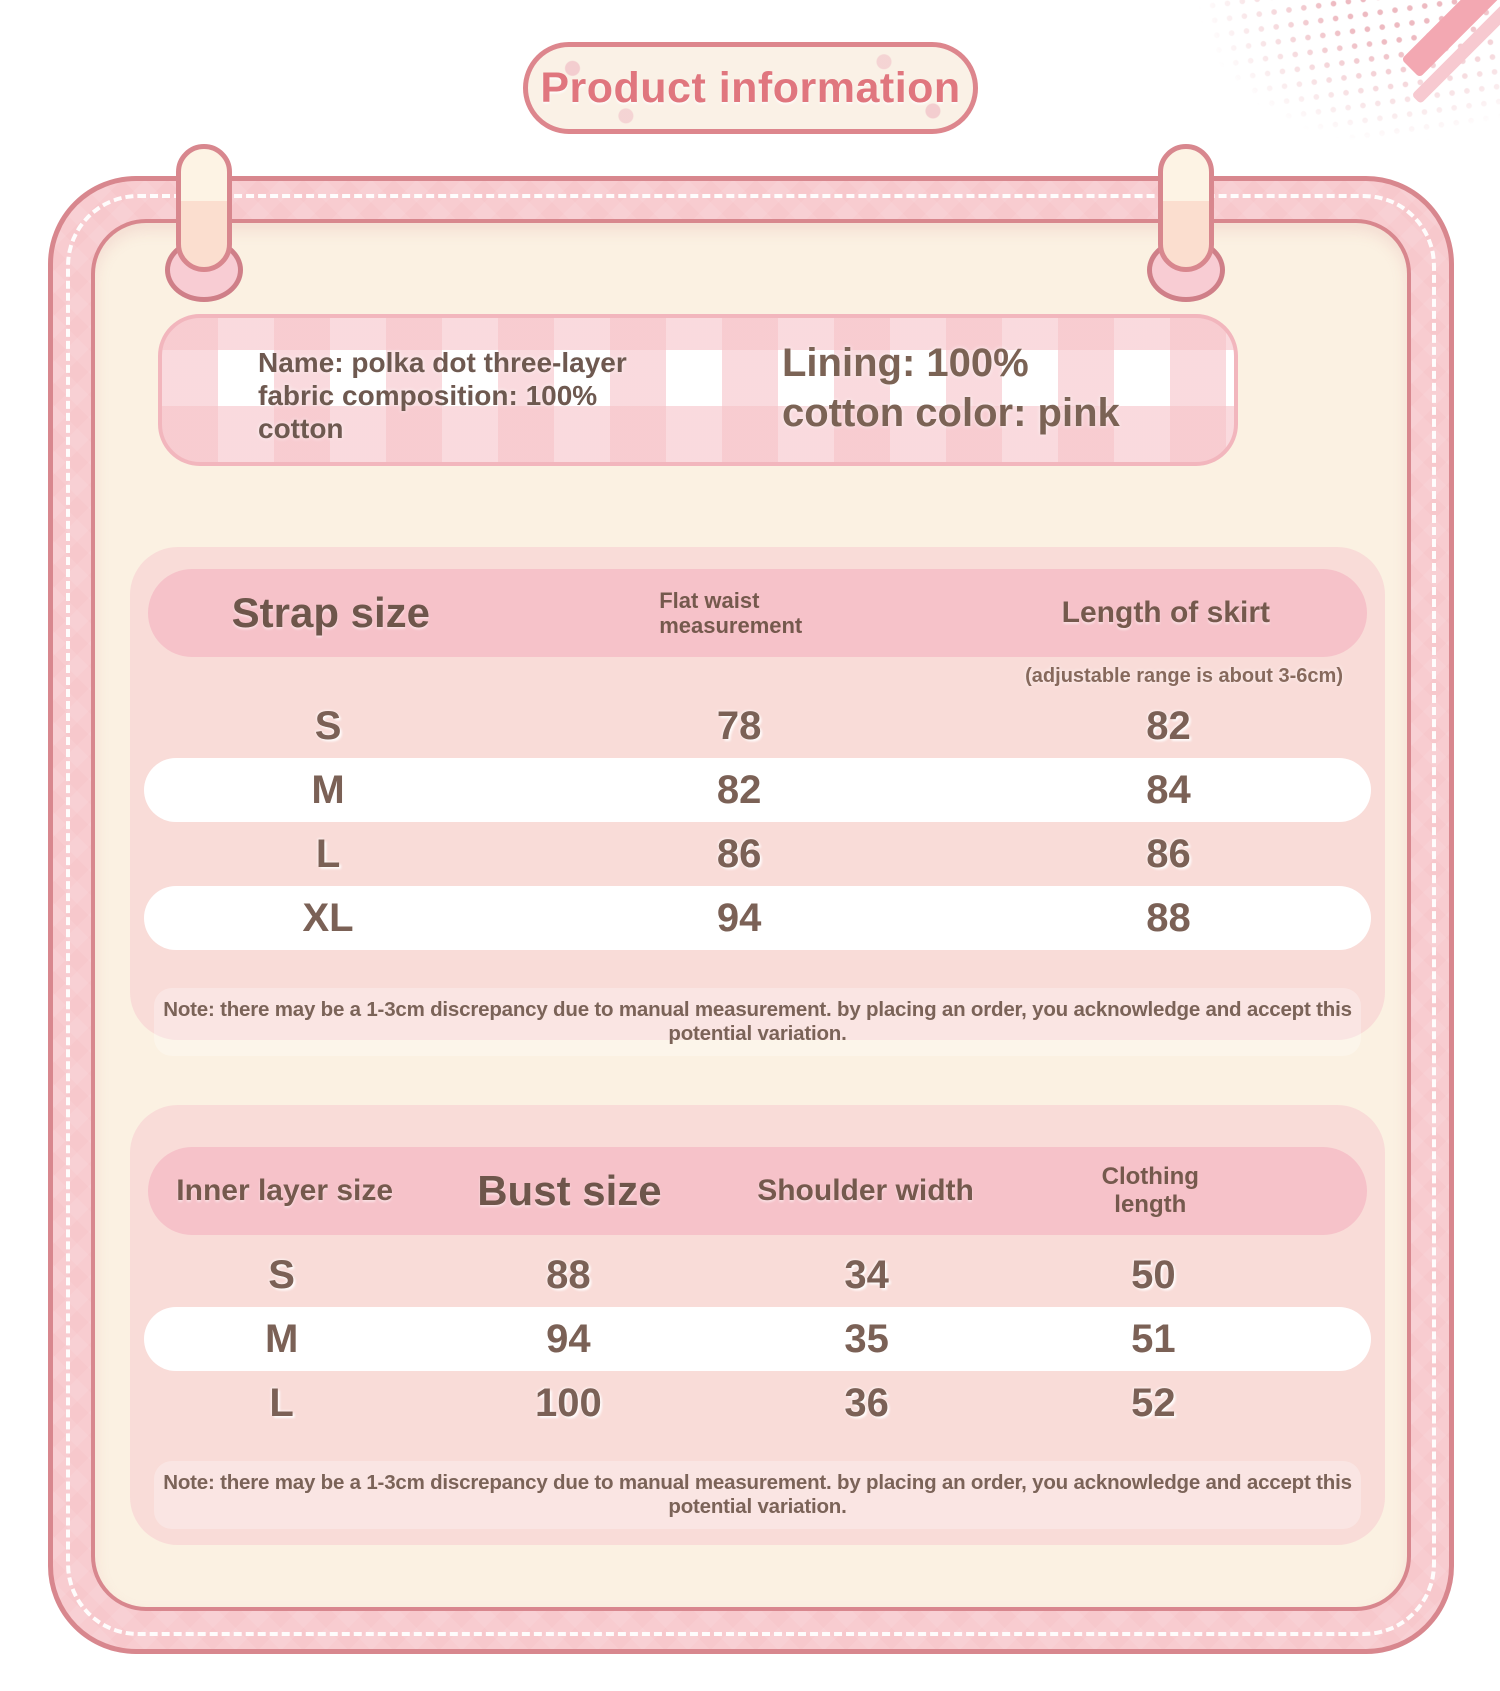 The image size is (1500, 1691). Describe the element at coordinates (568, 1402) in the screenshot. I see `bust-cell: 100` at that location.